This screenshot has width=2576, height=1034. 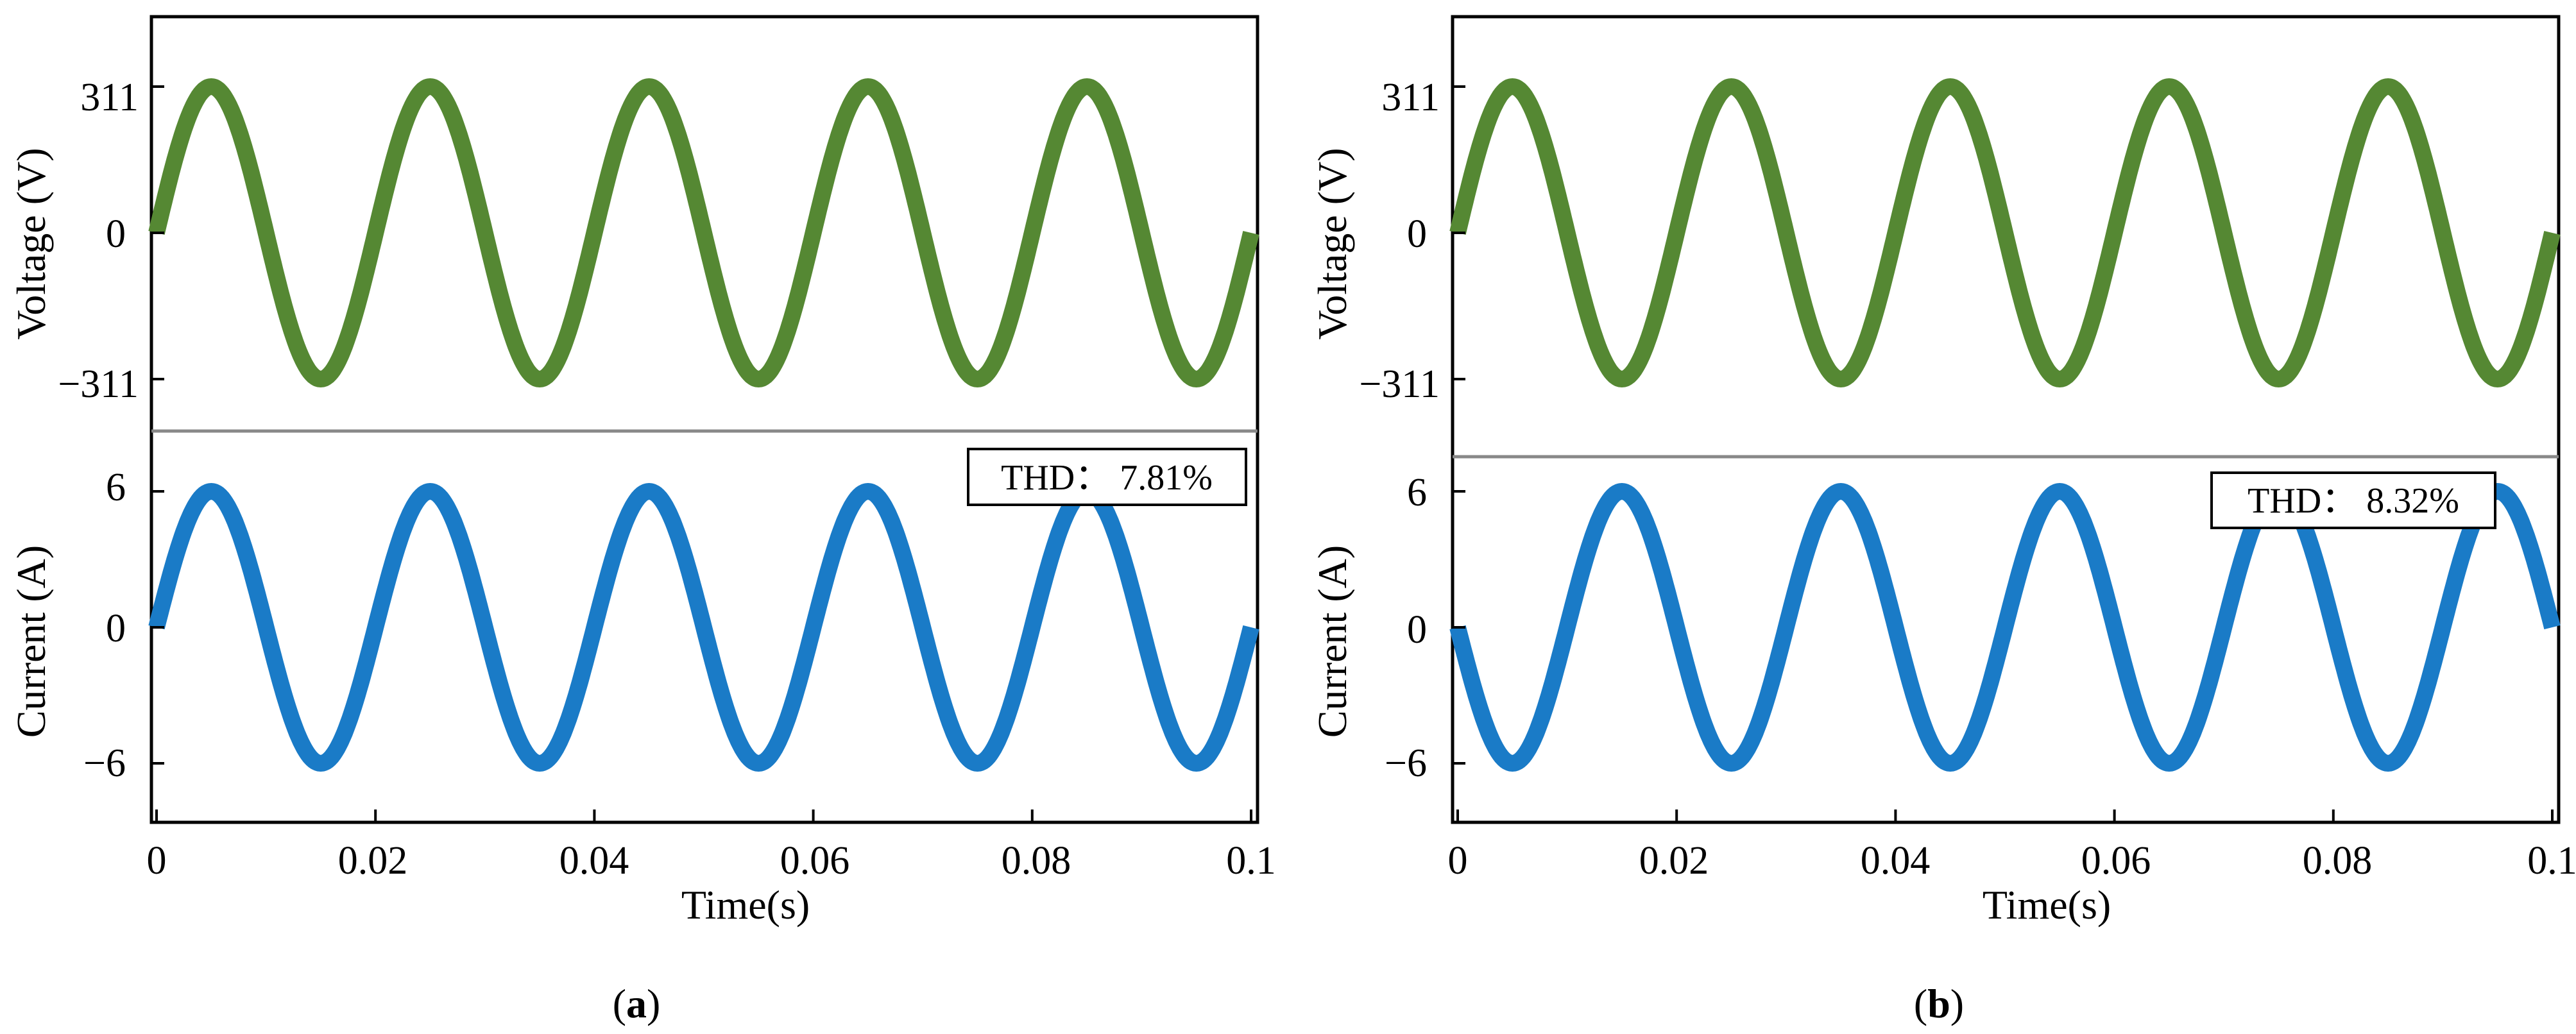 I want to click on caption-a: (a), so click(x=637, y=1003).